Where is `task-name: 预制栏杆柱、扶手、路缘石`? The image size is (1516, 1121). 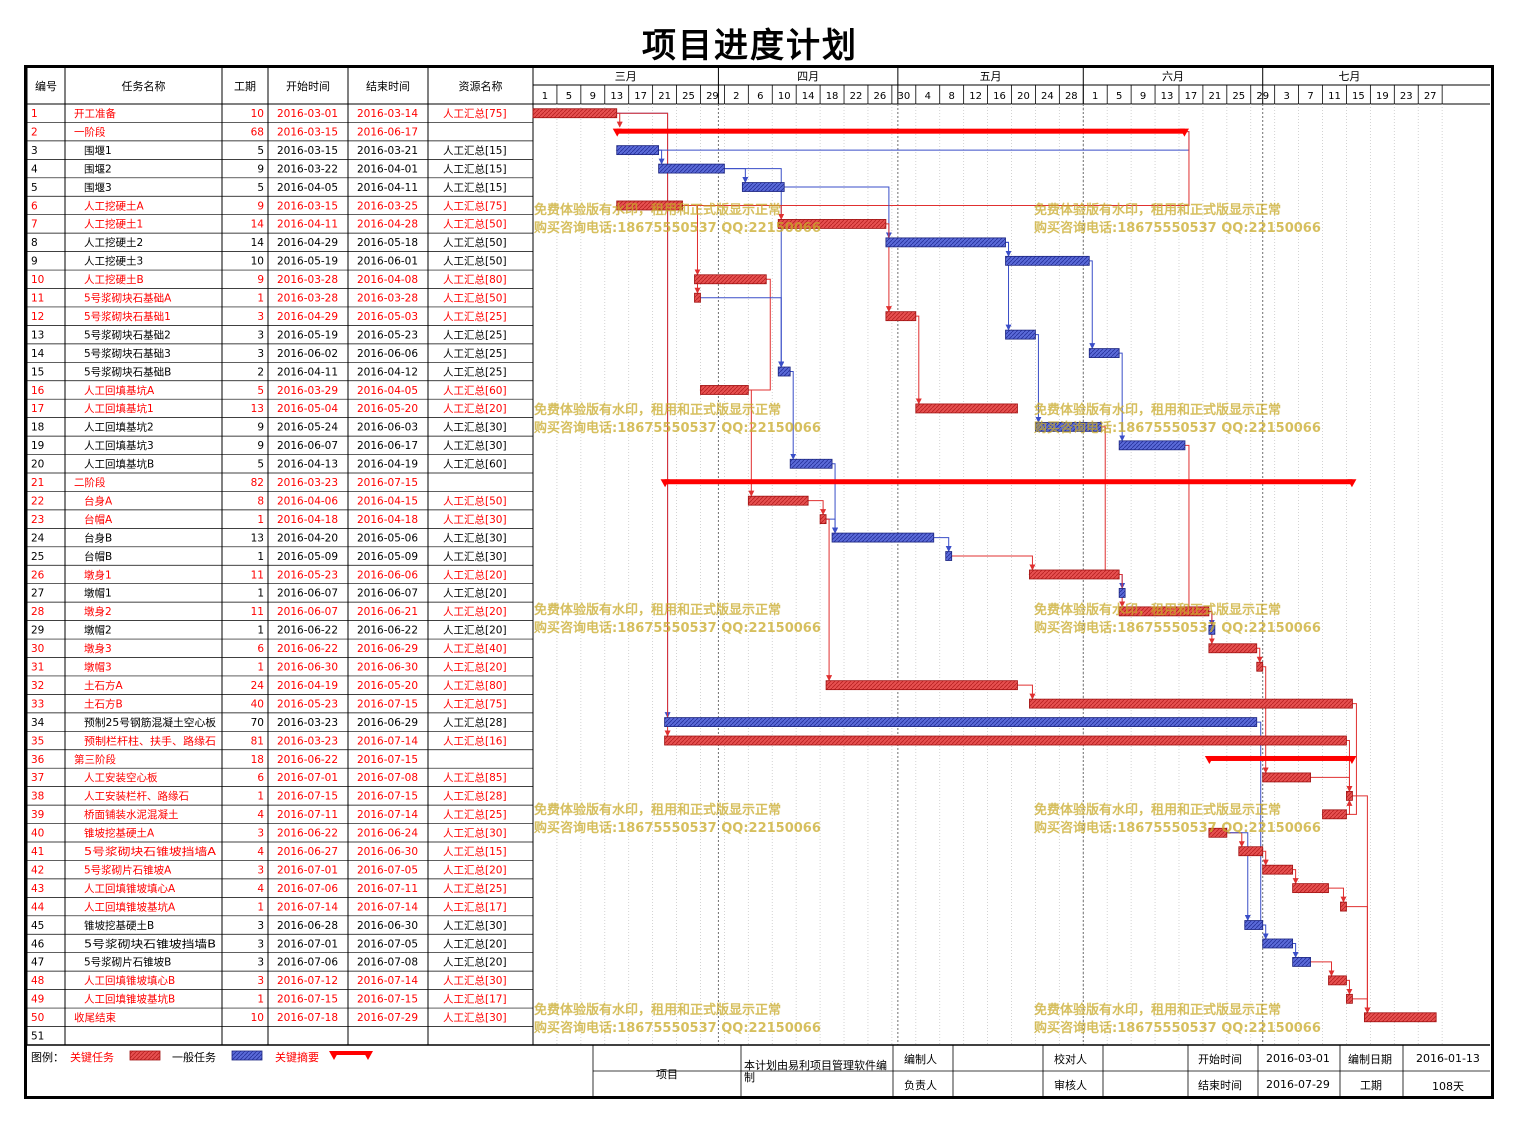
task-name: 预制栏杆柱、扶手、路缘石 is located at coordinates (150, 740).